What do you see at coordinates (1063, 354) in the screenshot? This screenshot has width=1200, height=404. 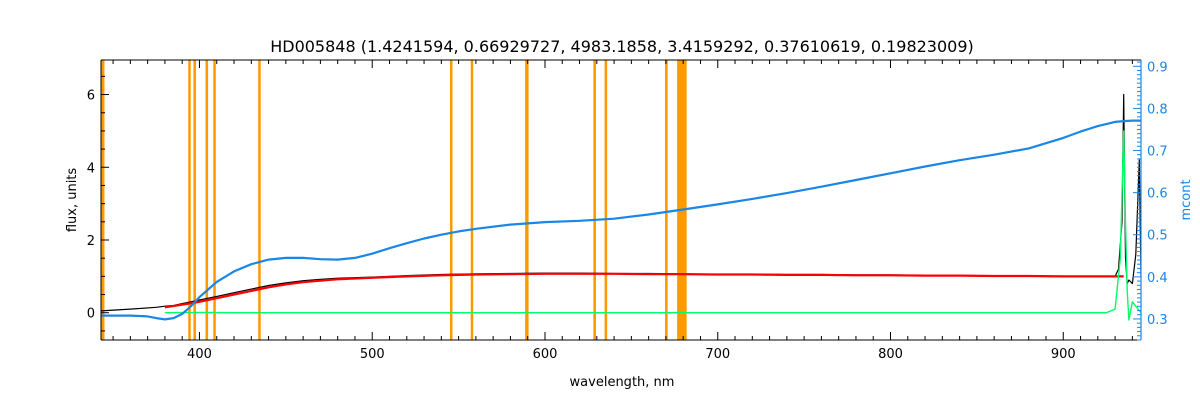 I see `x-tick-label-900: 900` at bounding box center [1063, 354].